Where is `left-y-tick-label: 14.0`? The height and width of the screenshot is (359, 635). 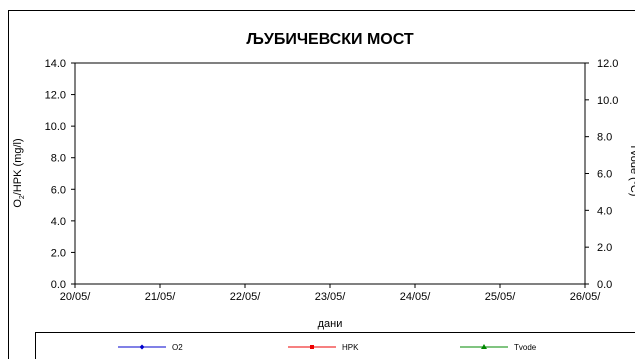
left-y-tick-label: 14.0 is located at coordinates (55, 64).